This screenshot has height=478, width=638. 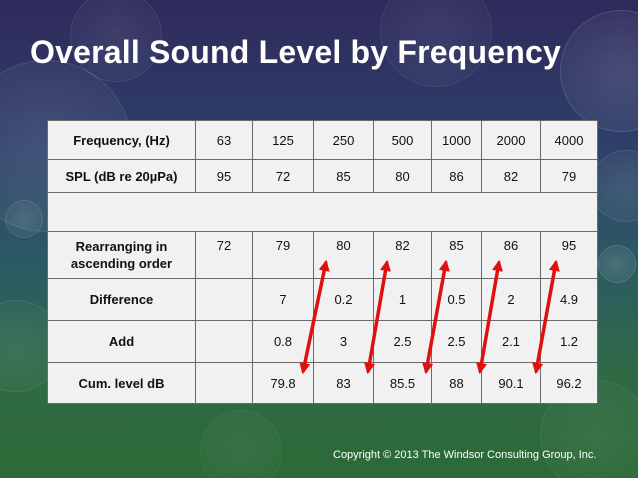 I want to click on table-row-cumulative: Cum. level dB 79.8 83 85.5 88 90.1 96.2, so click(x=322, y=383).